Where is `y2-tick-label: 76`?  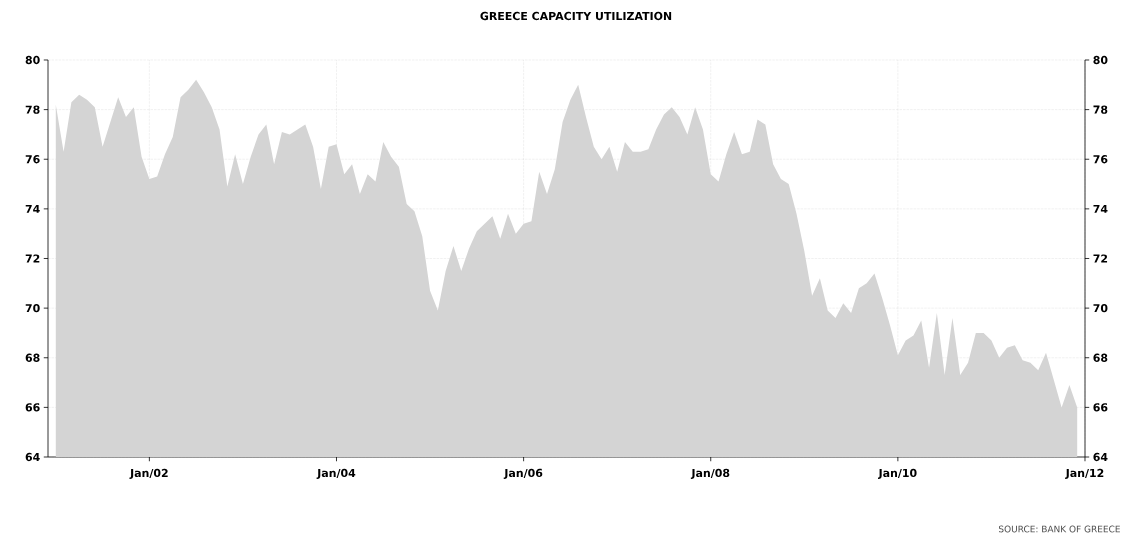 y2-tick-label: 76 is located at coordinates (1100, 159).